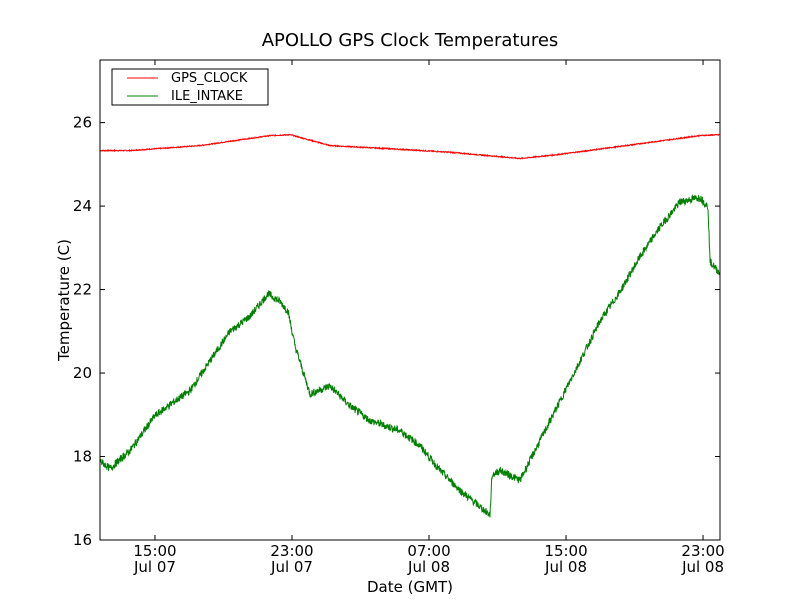 The image size is (800, 600). What do you see at coordinates (410, 40) in the screenshot?
I see `chart-title: APOLLO GPS Clock Temperatures` at bounding box center [410, 40].